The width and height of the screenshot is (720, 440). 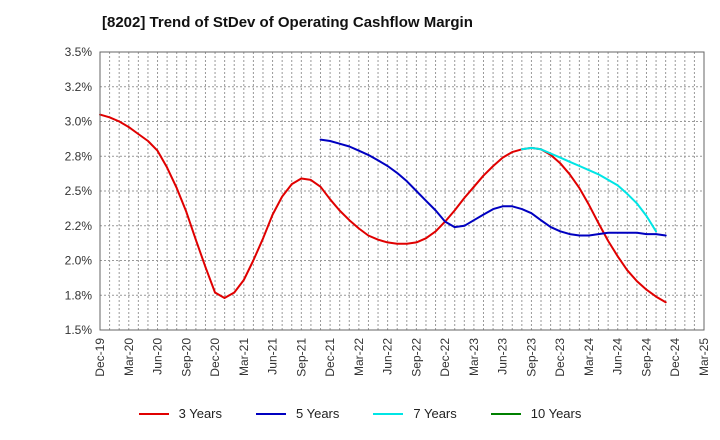 What do you see at coordinates (79, 330) in the screenshot?
I see `y-tick-label: 1.5%` at bounding box center [79, 330].